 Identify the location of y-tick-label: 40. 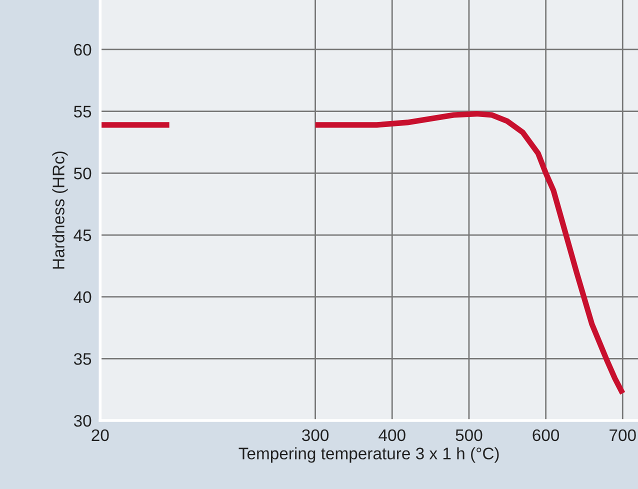
(83, 297).